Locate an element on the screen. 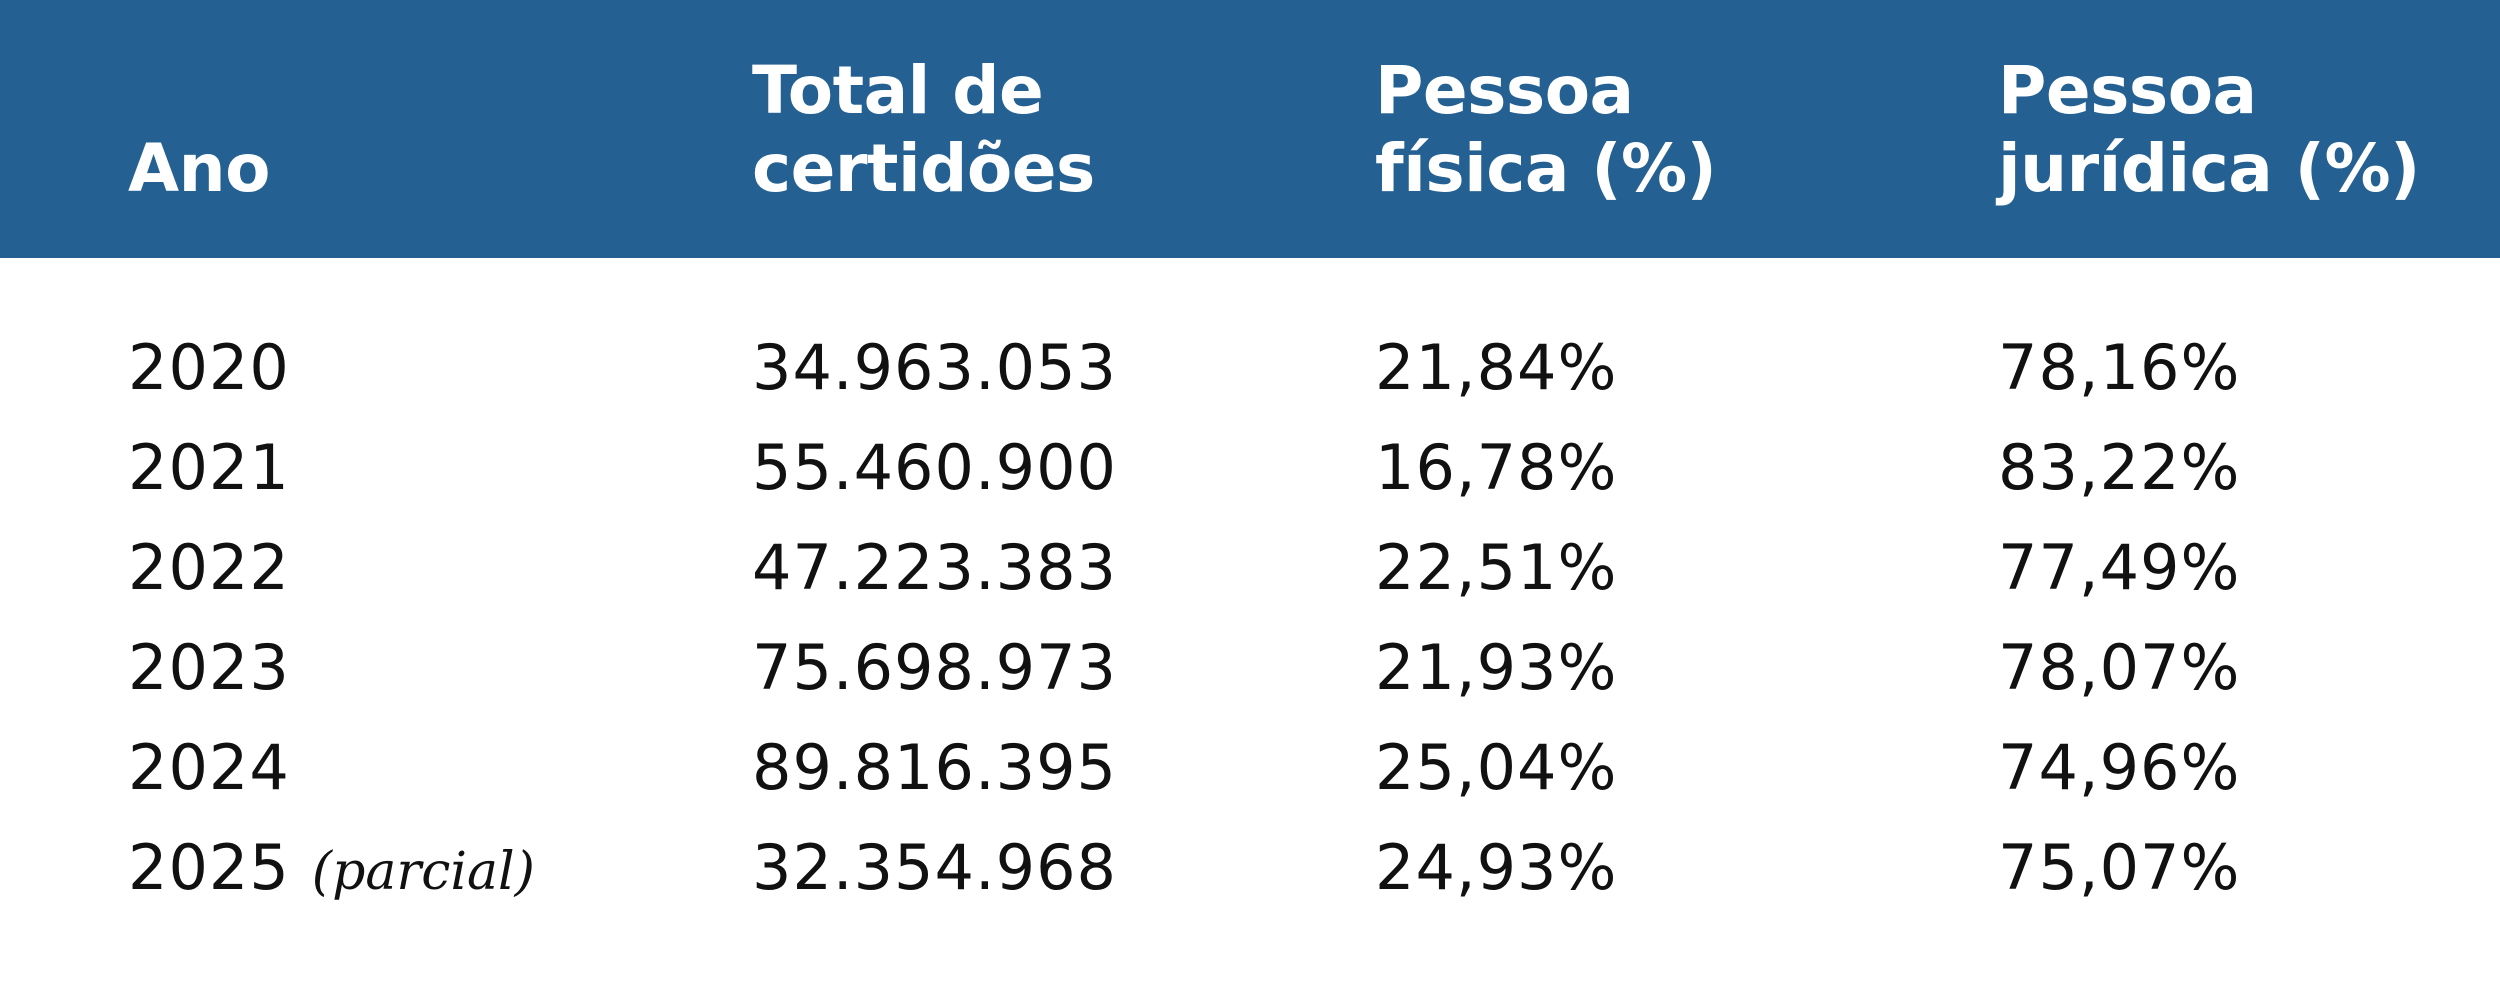  cell-pessoa-fisica-value: 21,93% is located at coordinates (1496, 667).